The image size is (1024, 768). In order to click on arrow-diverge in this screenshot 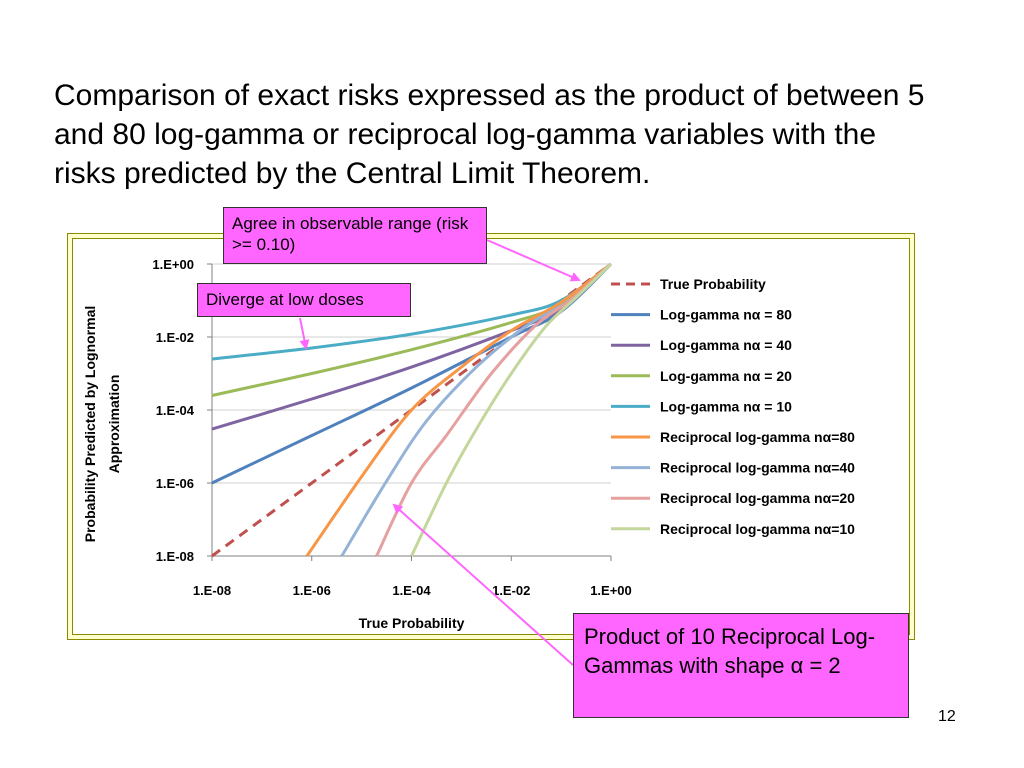, I will do `click(304, 333)`.